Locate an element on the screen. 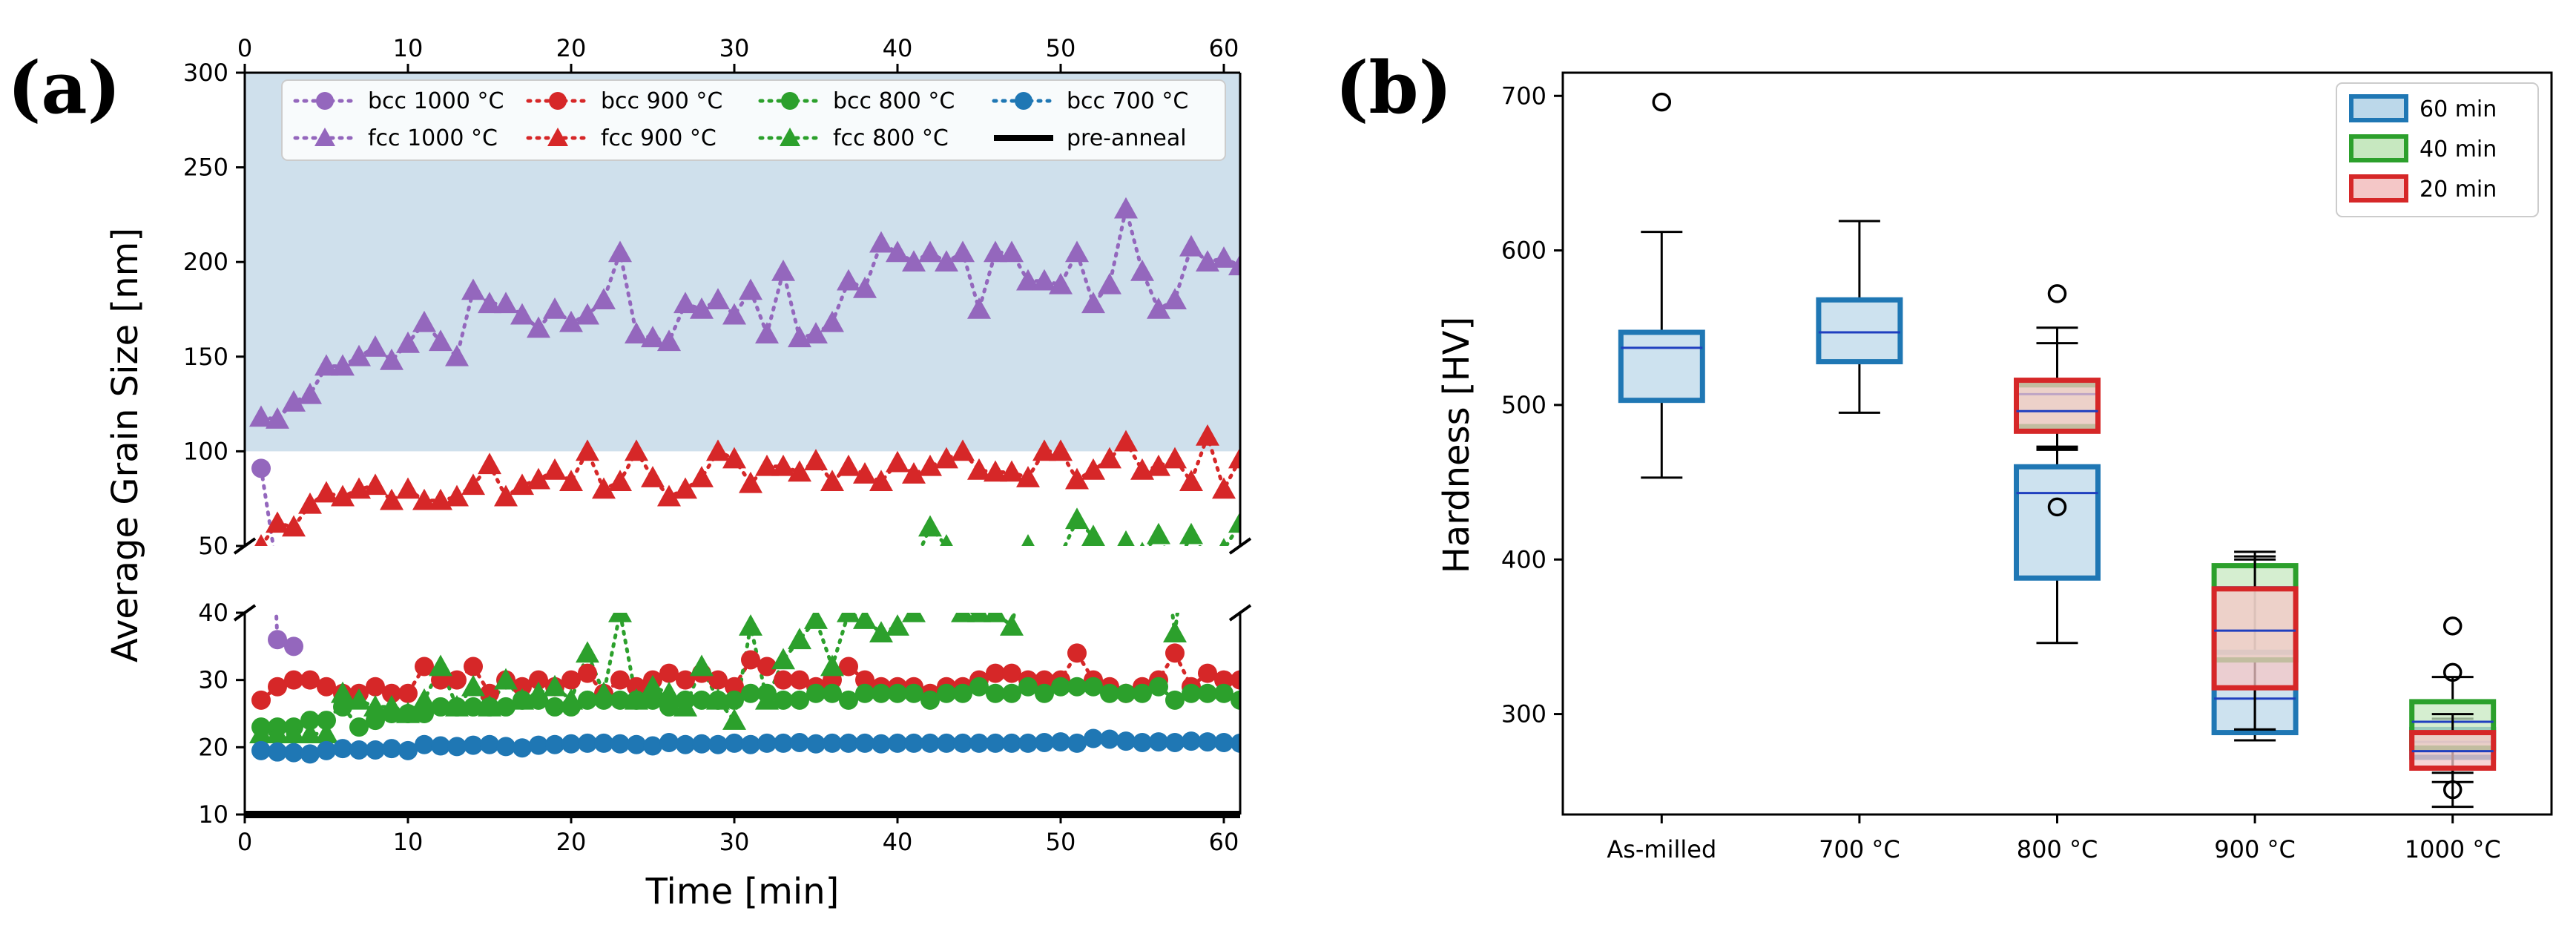  x-tick-label-bottom: 30 is located at coordinates (734, 842).